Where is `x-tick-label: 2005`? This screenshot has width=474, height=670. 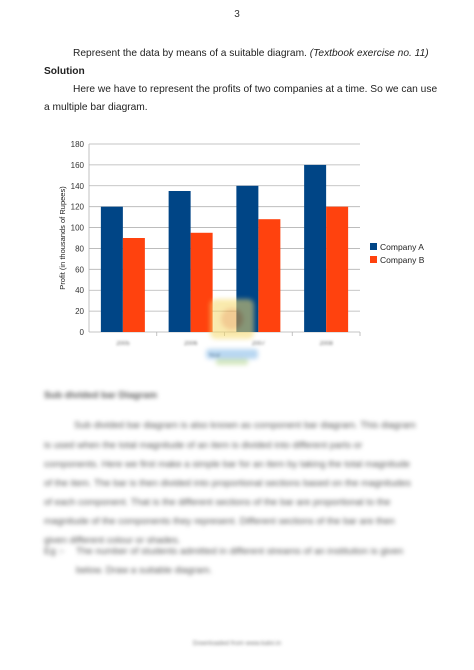 x-tick-label: 2005 is located at coordinates (123, 344).